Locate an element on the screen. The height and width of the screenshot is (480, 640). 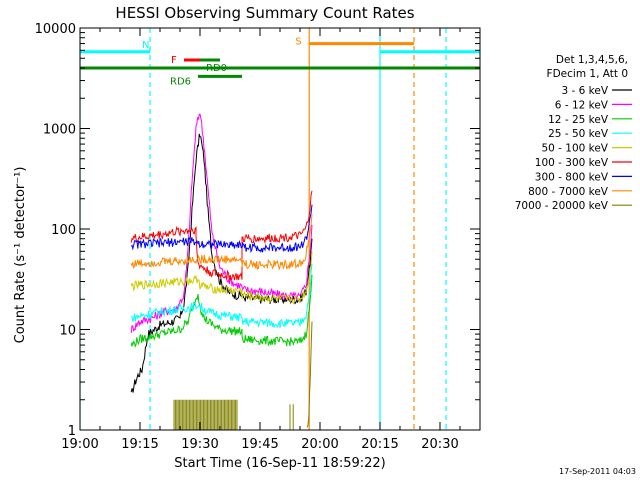
legend-header: FDecim 1, Att 0 is located at coordinates (587, 74).